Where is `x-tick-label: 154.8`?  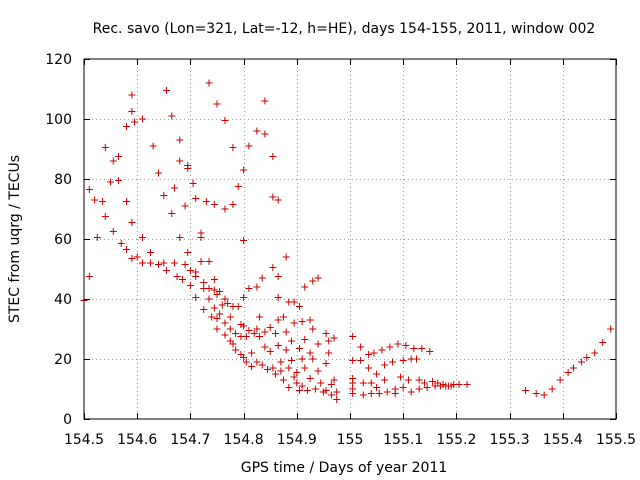 x-tick-label: 154.8 is located at coordinates (244, 440).